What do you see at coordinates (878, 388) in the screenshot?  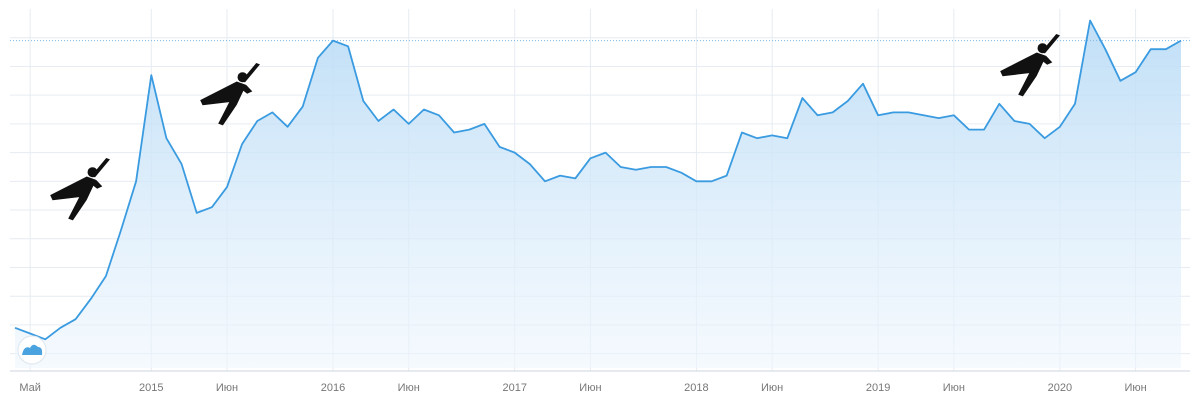 I see `x-tick-label: 2019` at bounding box center [878, 388].